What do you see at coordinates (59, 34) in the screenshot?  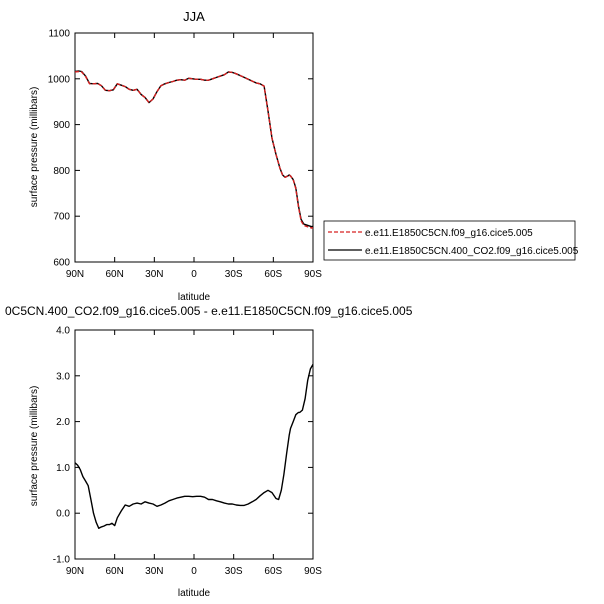 I see `top-y-tick-label: 1100` at bounding box center [59, 34].